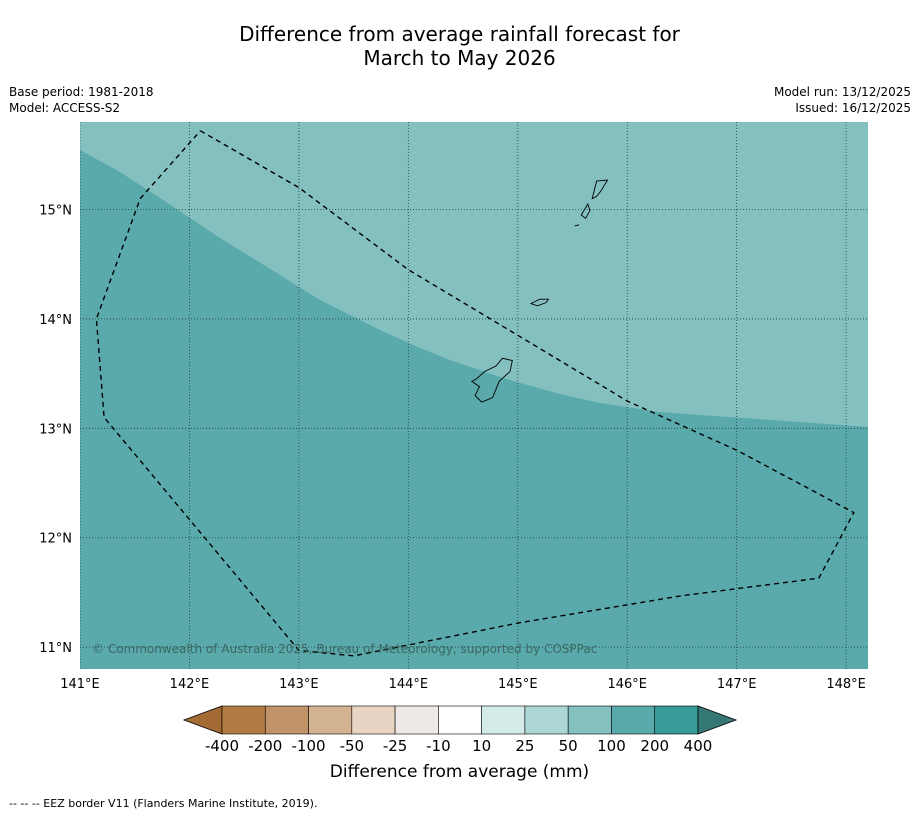 This screenshot has height=816, width=919. I want to click on latitude-labels: 15°N 14°N 13°N 12°N 11°N, so click(55, 430).